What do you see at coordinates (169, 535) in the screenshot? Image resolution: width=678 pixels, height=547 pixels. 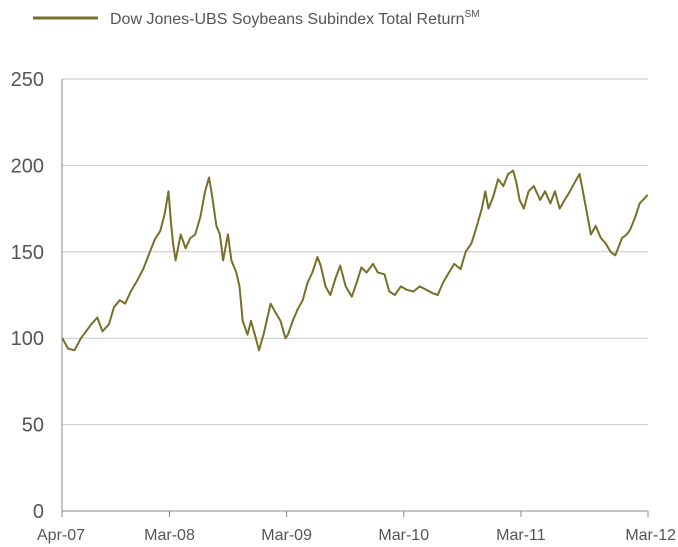 I see `x-tick-label: Mar-08` at bounding box center [169, 535].